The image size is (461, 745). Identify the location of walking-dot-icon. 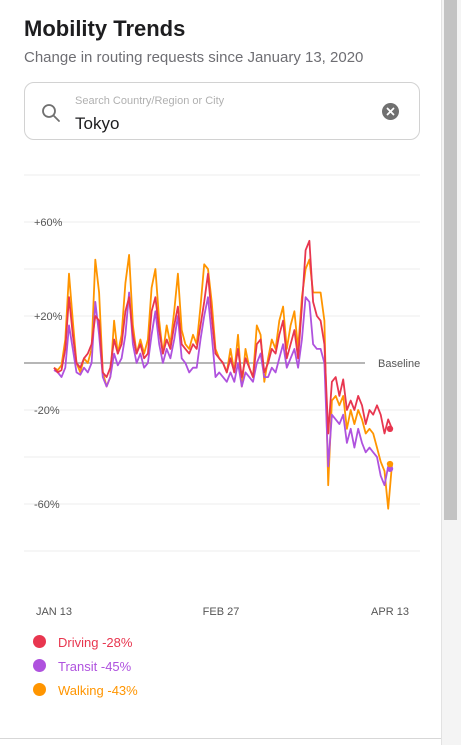
(39, 689).